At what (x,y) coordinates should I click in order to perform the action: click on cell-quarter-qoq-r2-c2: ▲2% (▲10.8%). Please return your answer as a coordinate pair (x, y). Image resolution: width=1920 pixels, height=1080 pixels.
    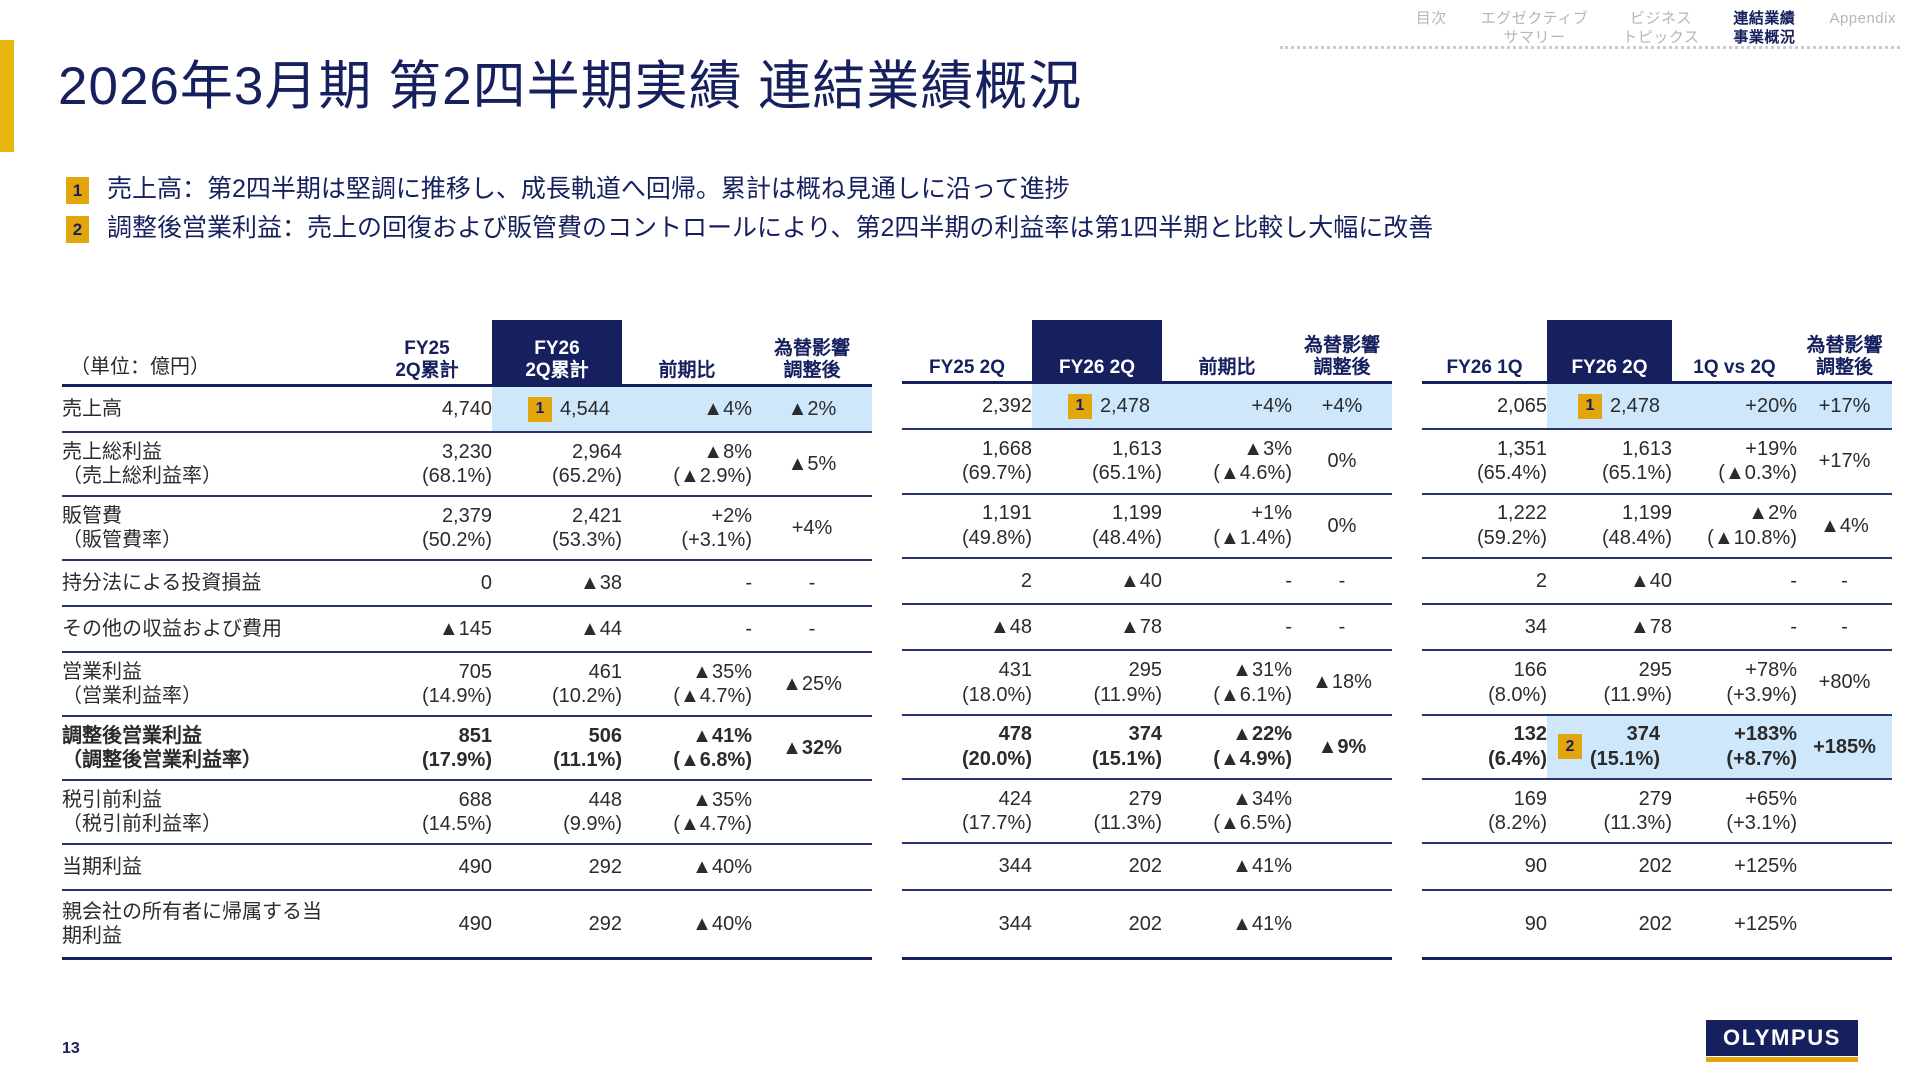
    Looking at the image, I should click on (1734, 526).